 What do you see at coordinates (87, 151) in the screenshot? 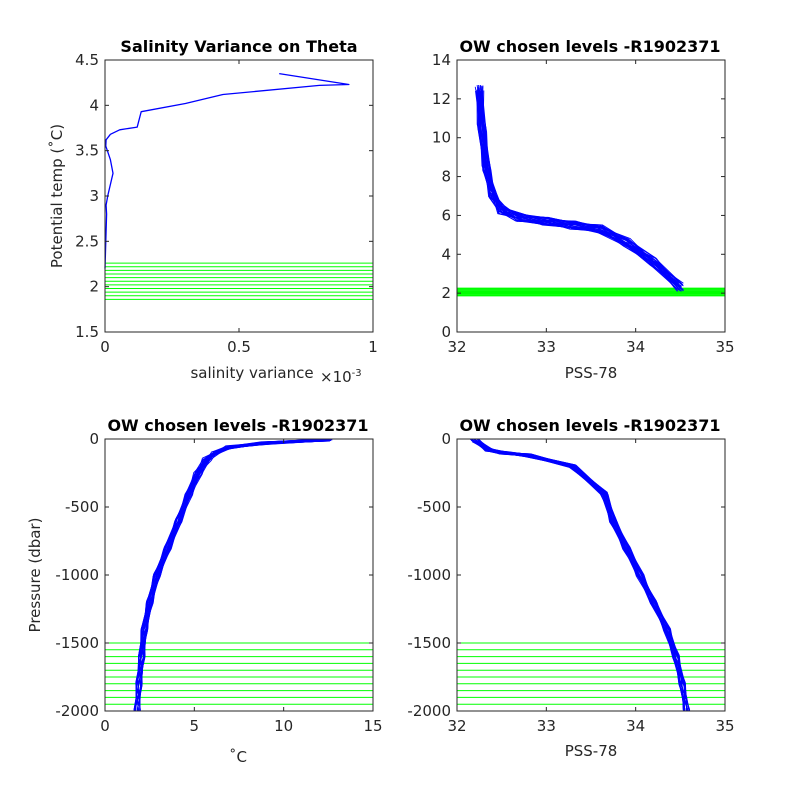
I see `y-tick-label: 3.5` at bounding box center [87, 151].